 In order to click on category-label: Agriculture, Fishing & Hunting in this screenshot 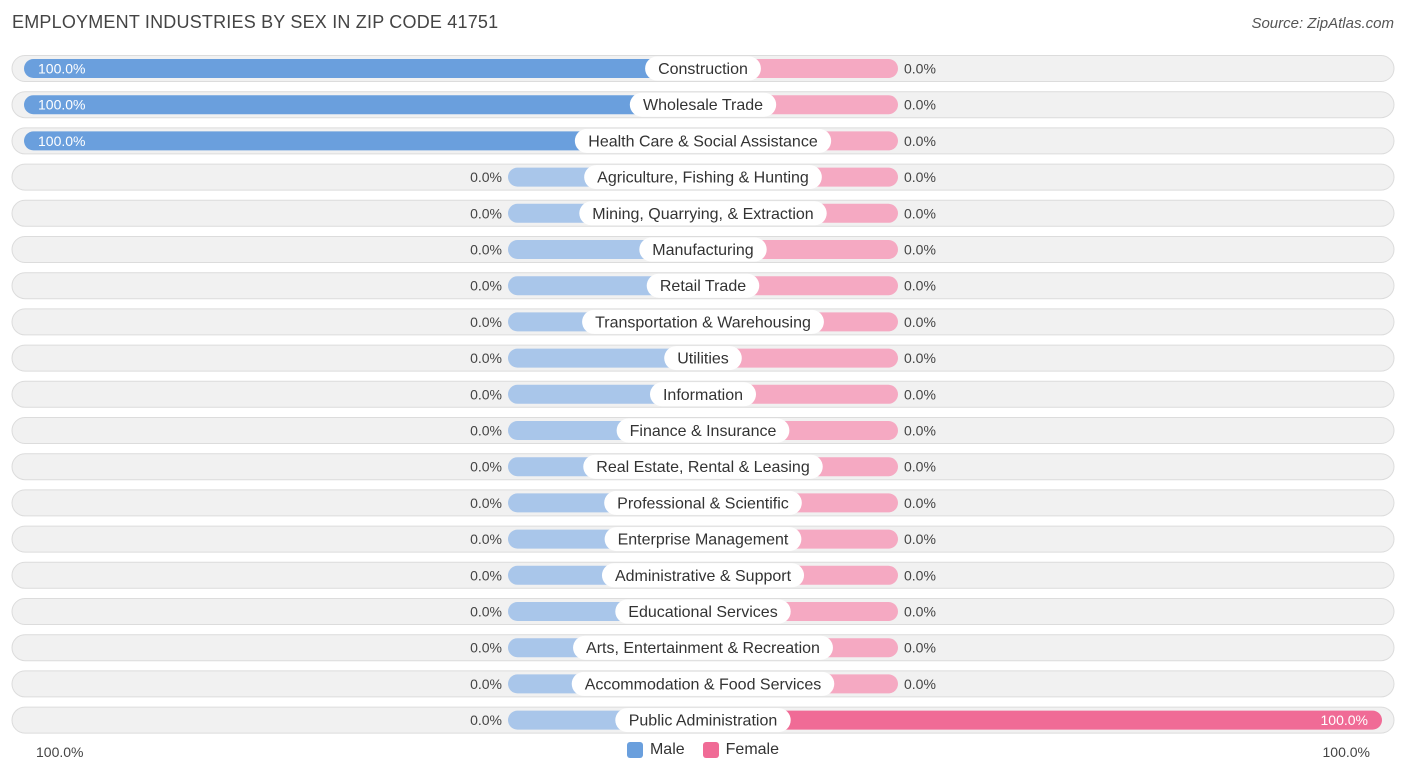, I will do `click(703, 178)`.